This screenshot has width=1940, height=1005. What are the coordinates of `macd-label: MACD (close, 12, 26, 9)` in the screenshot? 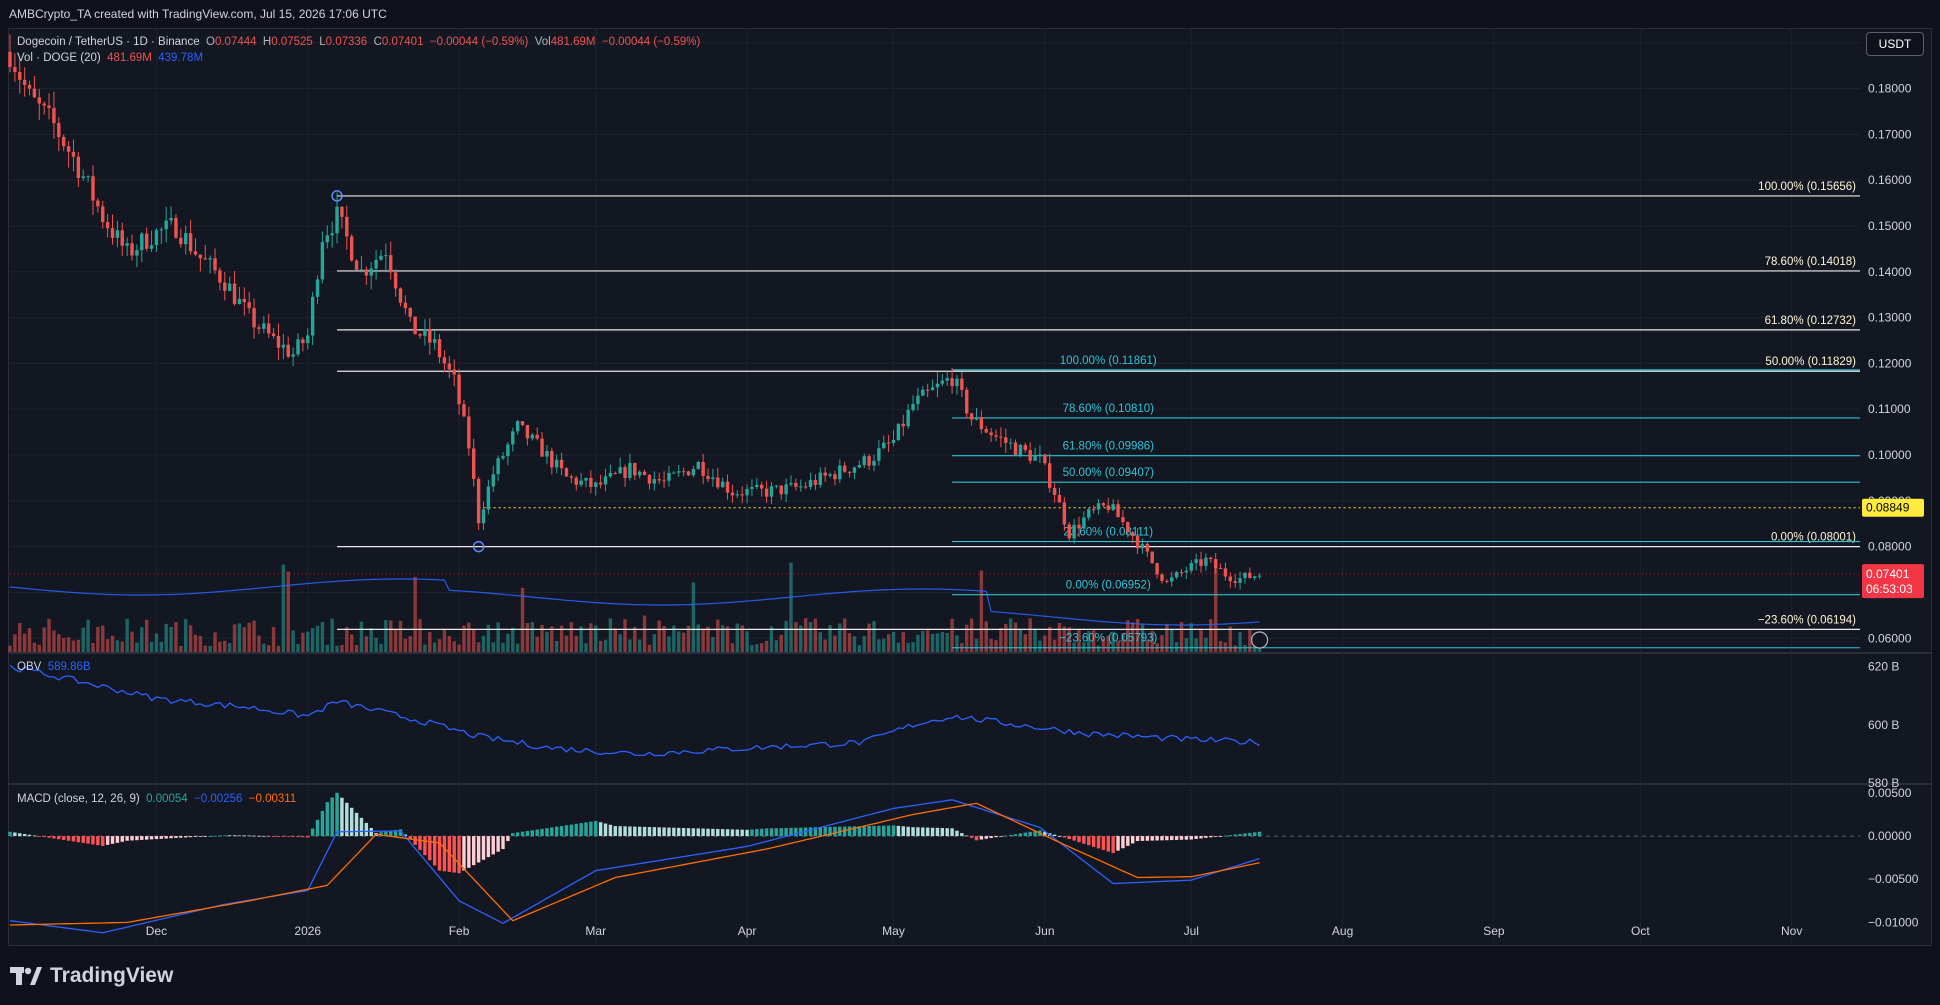 It's located at (78, 799).